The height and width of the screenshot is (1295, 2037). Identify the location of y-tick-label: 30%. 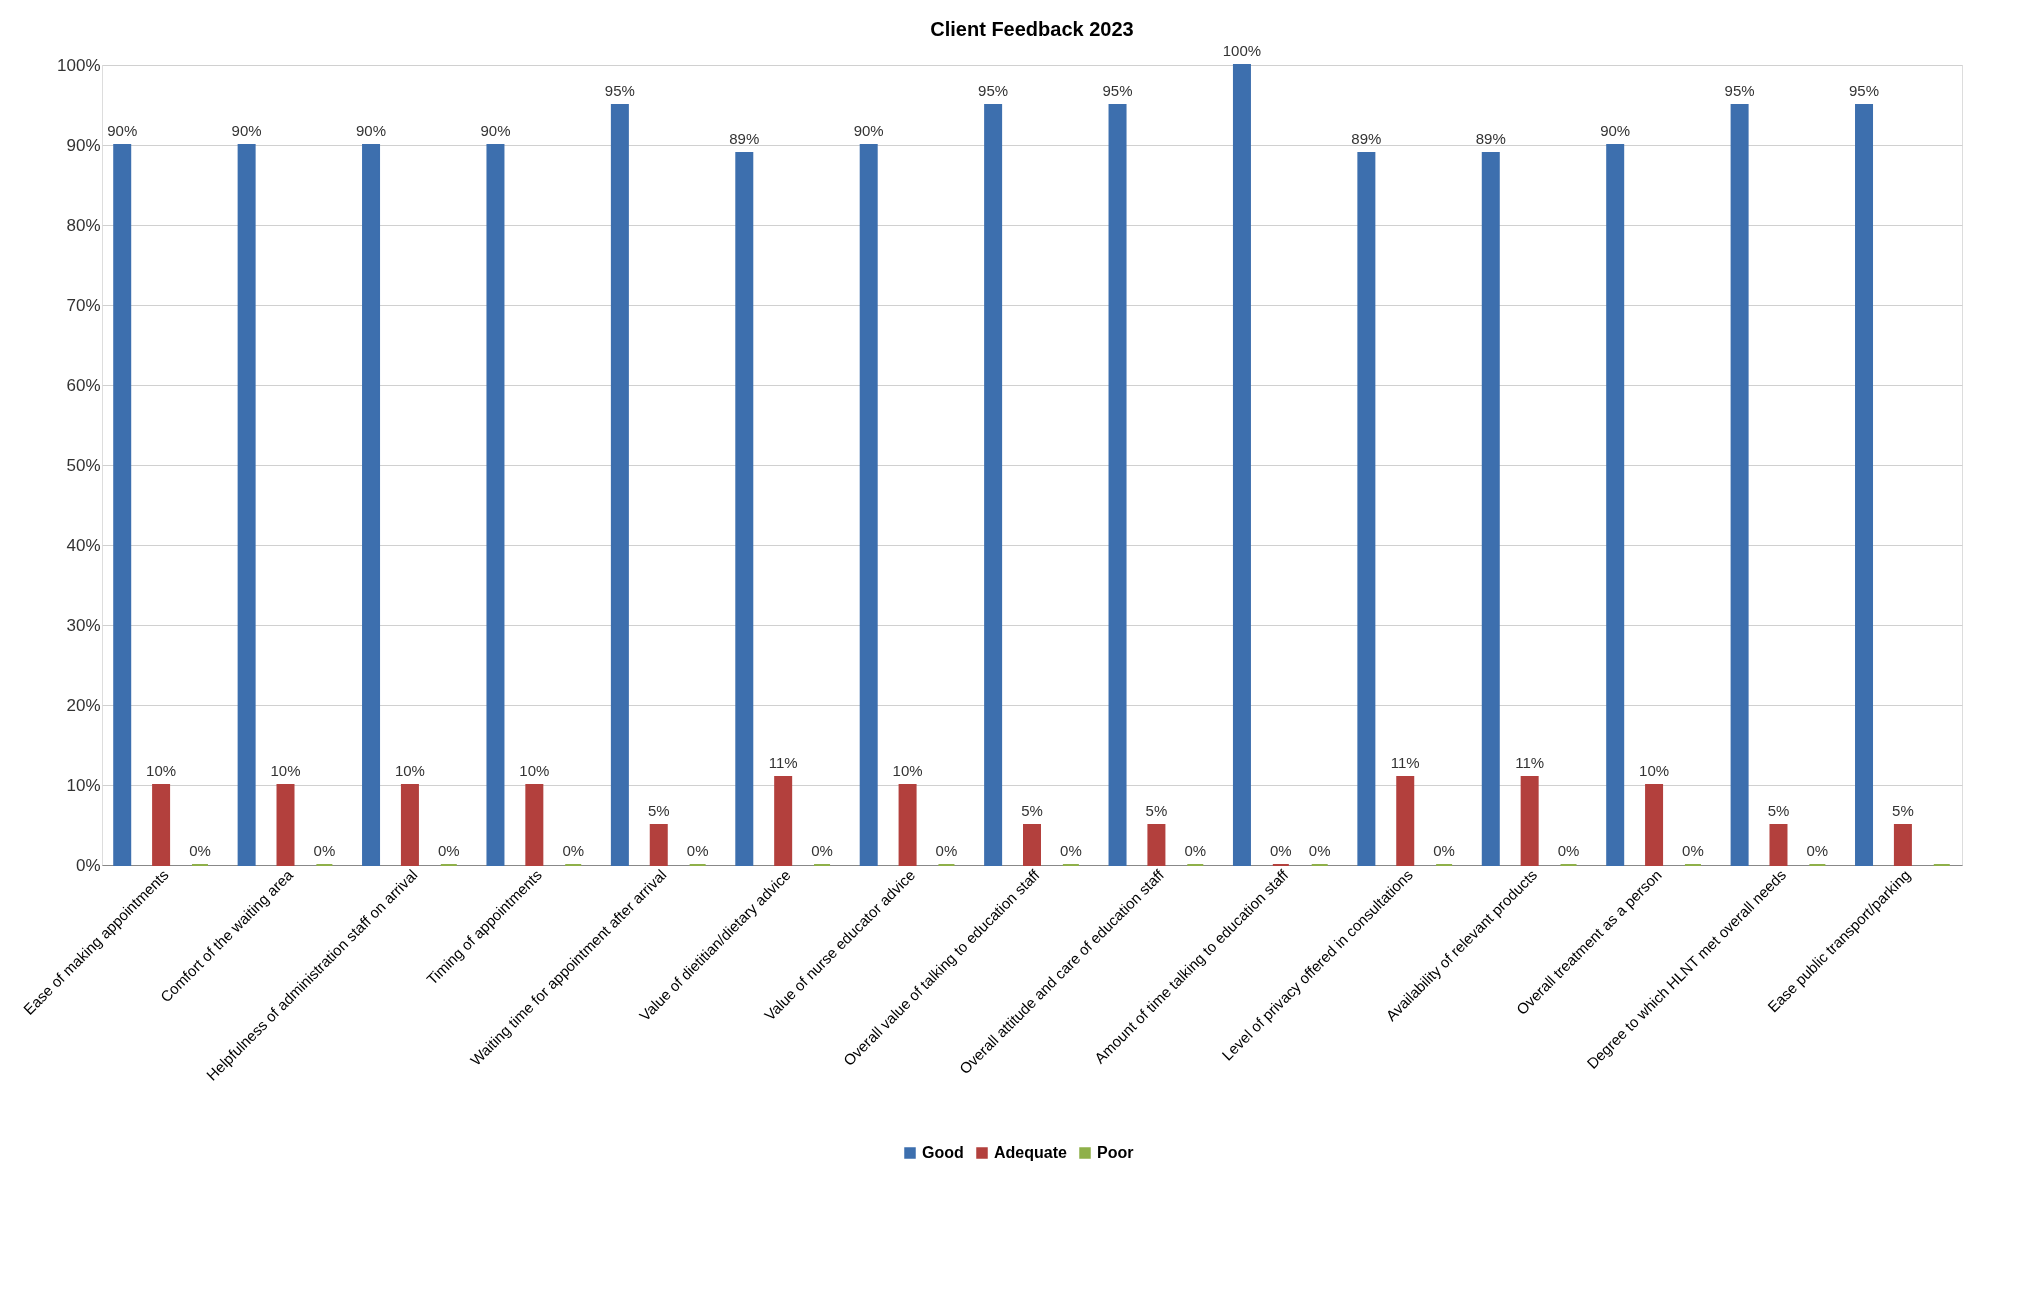
(83, 625).